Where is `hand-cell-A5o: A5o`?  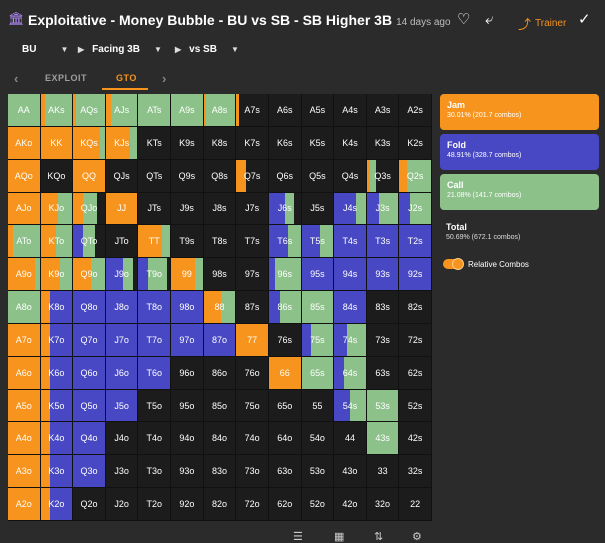
hand-cell-A5o: A5o is located at coordinates (24, 406).